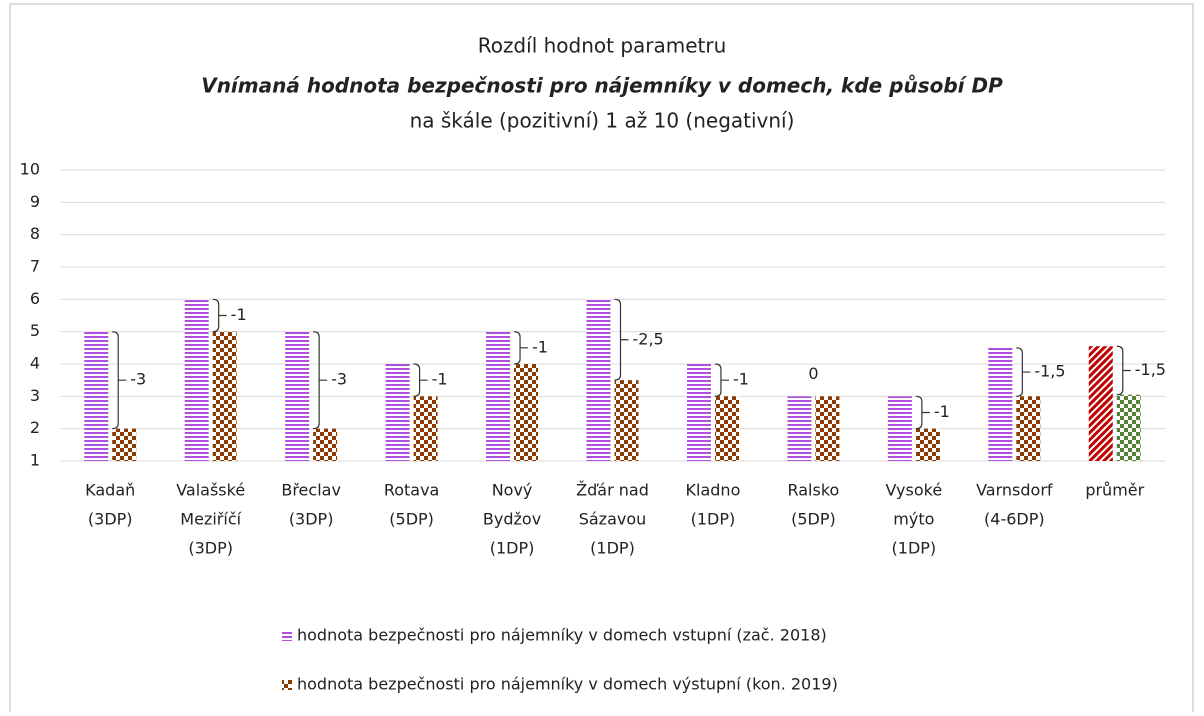 The image size is (1204, 716). Describe the element at coordinates (602, 121) in the screenshot. I see `chart-subtitle: na škále (pozitivní) 1 až 10 (negativní)` at that location.